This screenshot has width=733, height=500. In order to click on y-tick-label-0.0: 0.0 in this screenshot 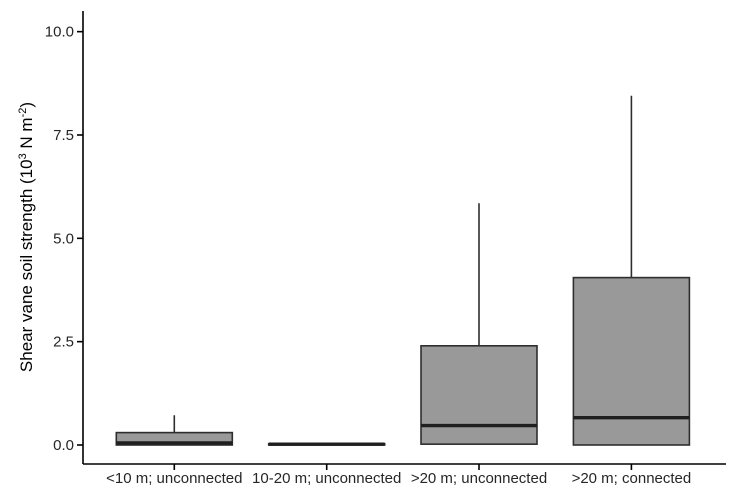, I will do `click(63, 445)`.